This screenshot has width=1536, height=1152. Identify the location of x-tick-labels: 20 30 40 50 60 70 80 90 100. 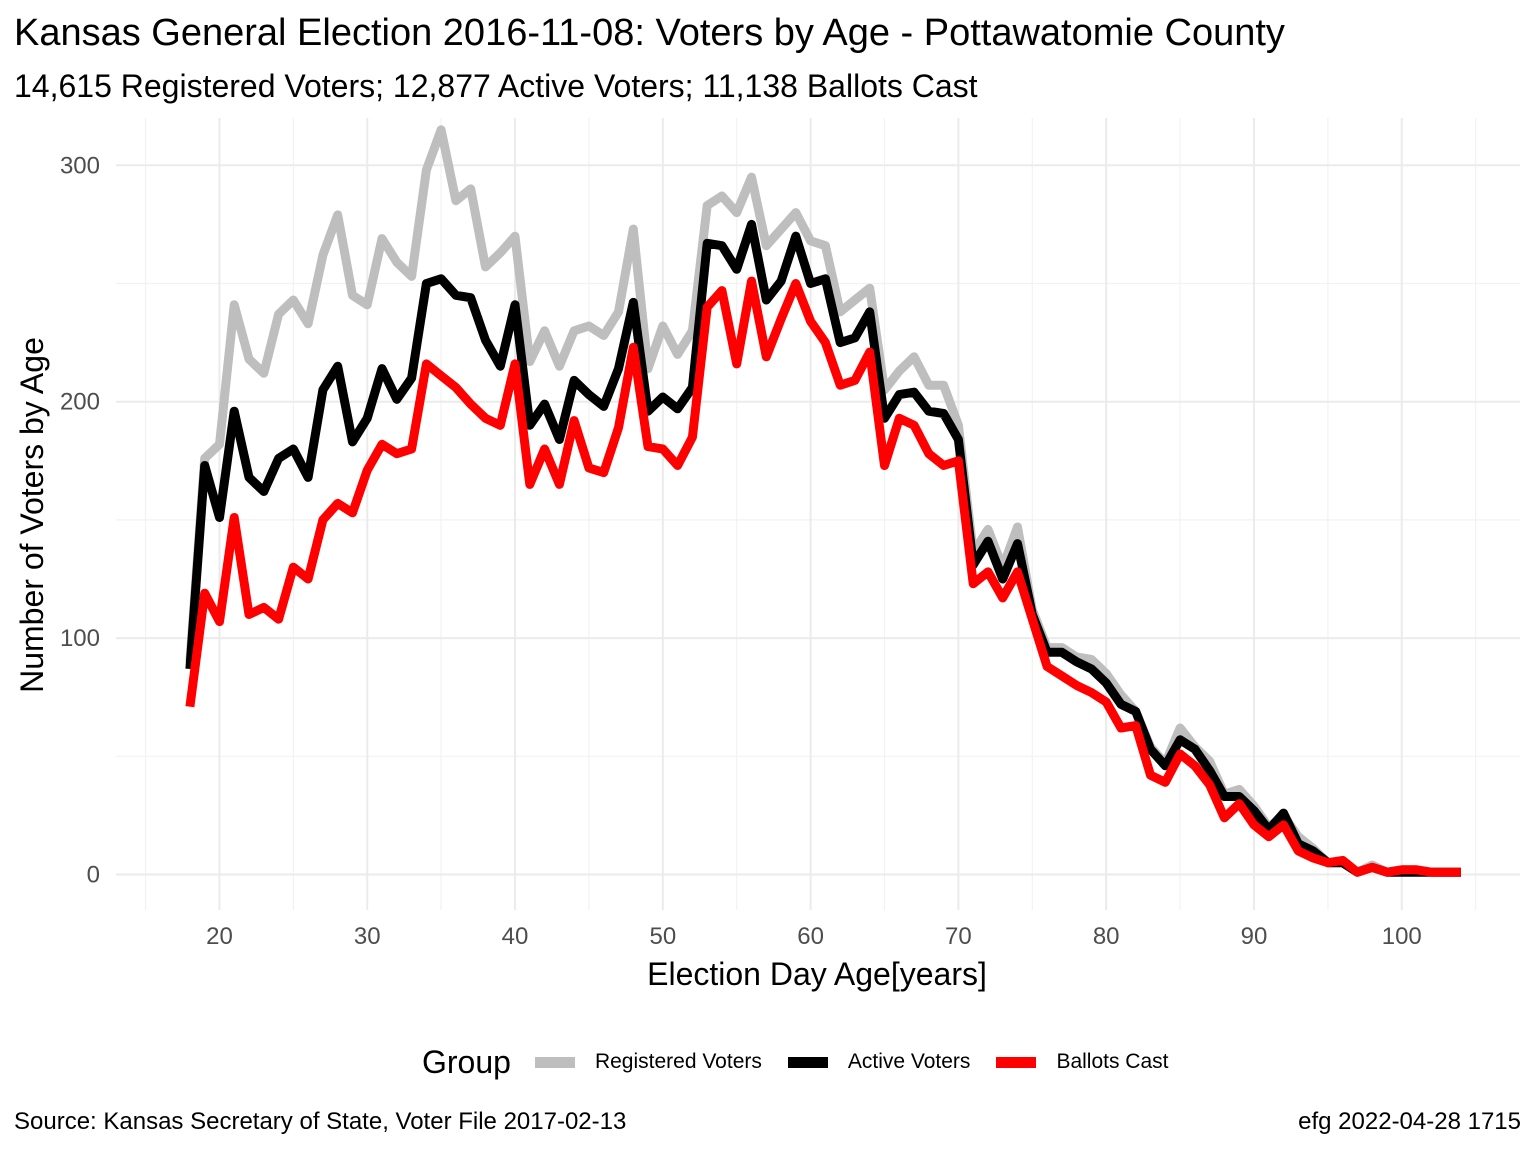
(814, 936).